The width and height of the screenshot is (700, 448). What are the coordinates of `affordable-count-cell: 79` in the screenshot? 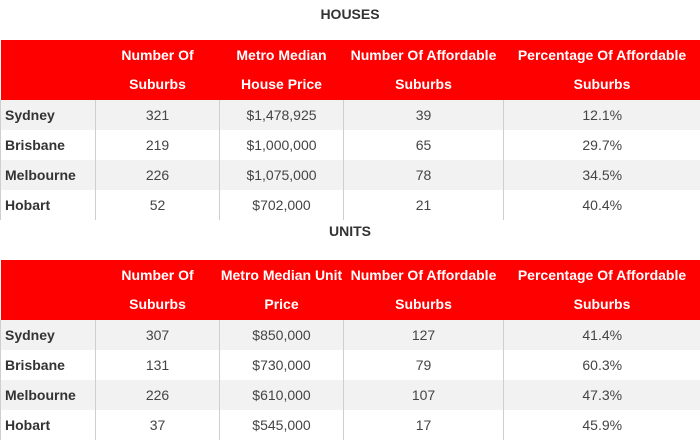 It's located at (423, 365).